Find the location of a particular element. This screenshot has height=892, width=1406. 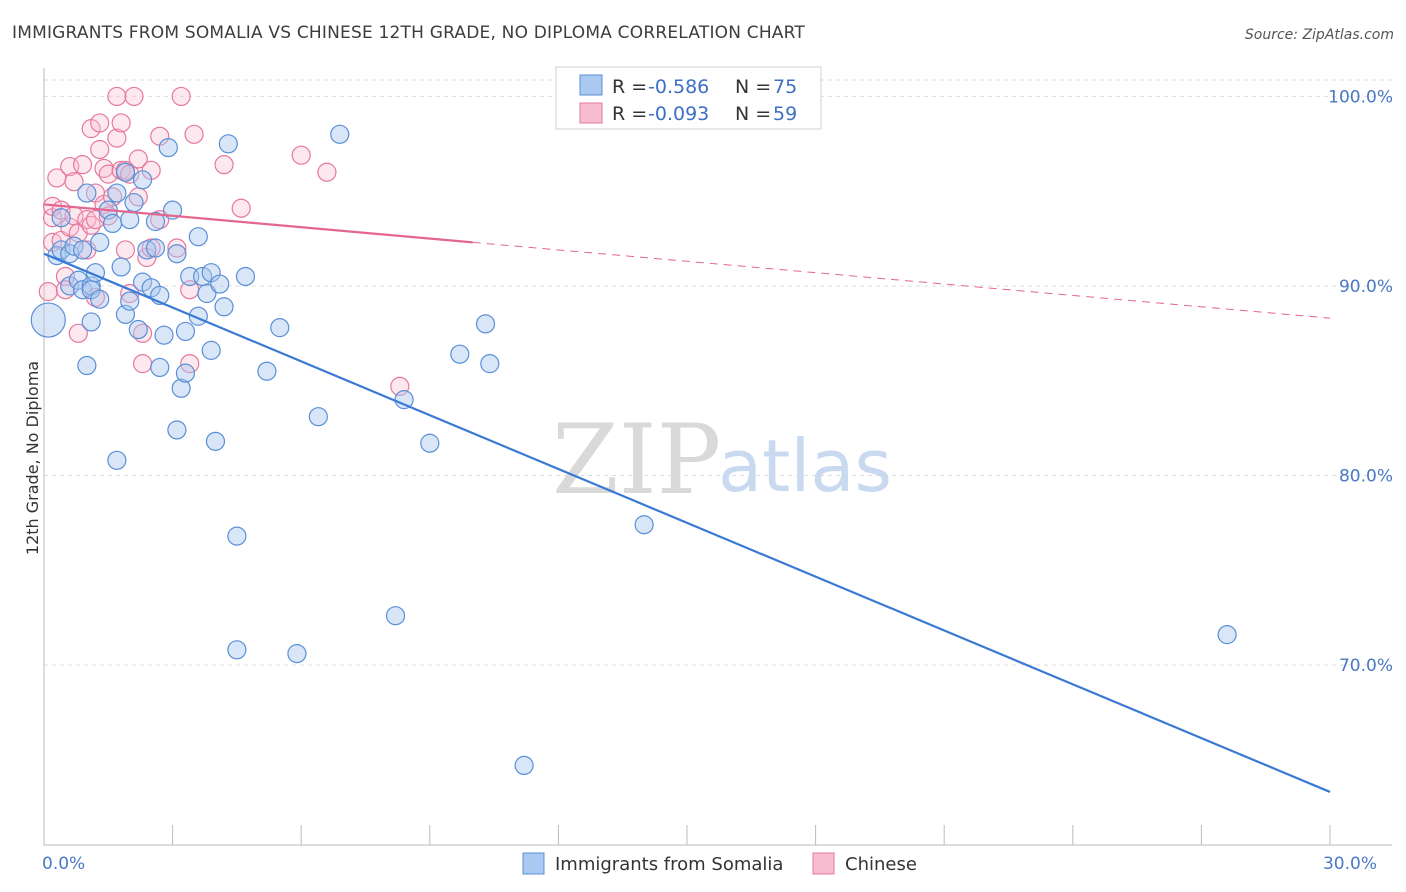

legend-r-value-somalia: -0.586 is located at coordinates (678, 87).